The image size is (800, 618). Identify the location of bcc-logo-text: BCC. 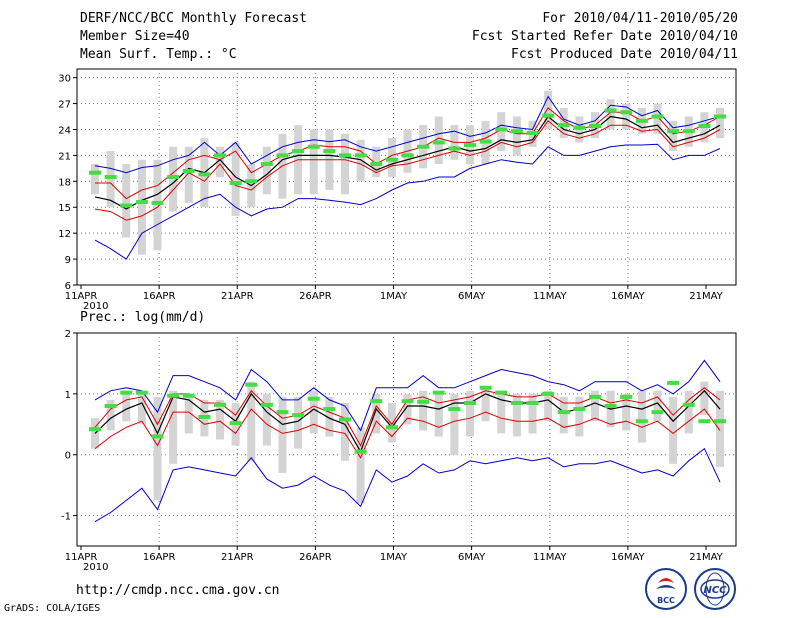
(666, 600).